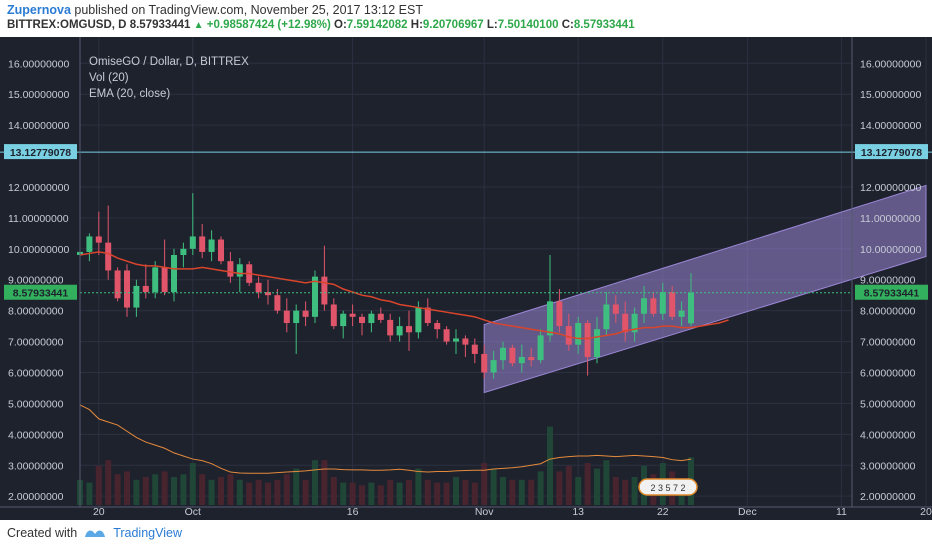  I want to click on up-arrow-icon: ▲, so click(198, 25).